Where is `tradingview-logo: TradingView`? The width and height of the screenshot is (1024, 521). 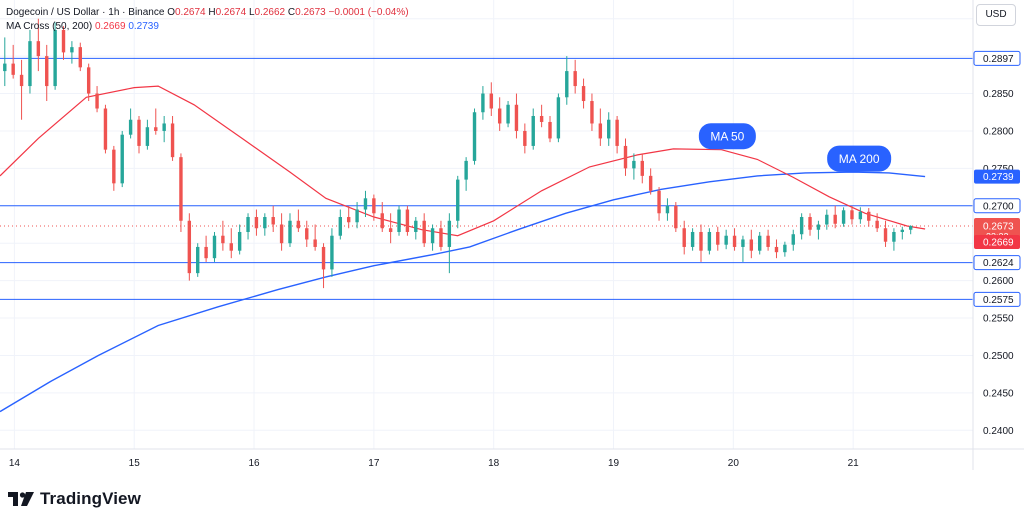 tradingview-logo: TradingView is located at coordinates (74, 499).